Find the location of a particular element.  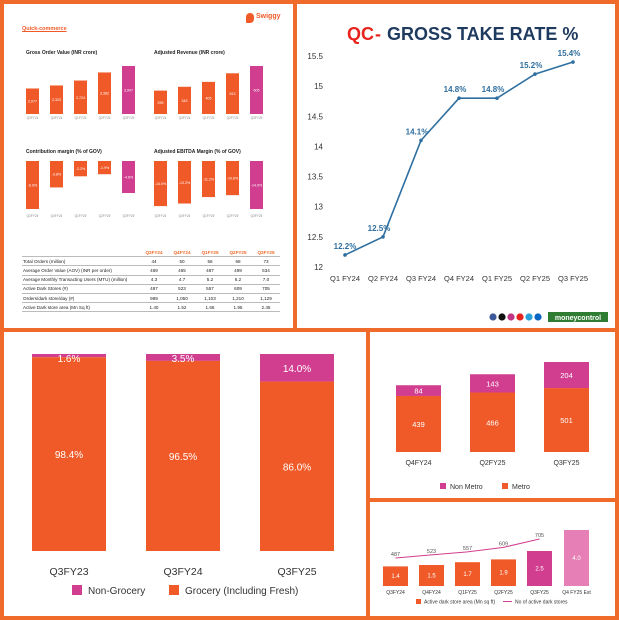

legend-label: Non-Grocery is located at coordinates (116, 591).